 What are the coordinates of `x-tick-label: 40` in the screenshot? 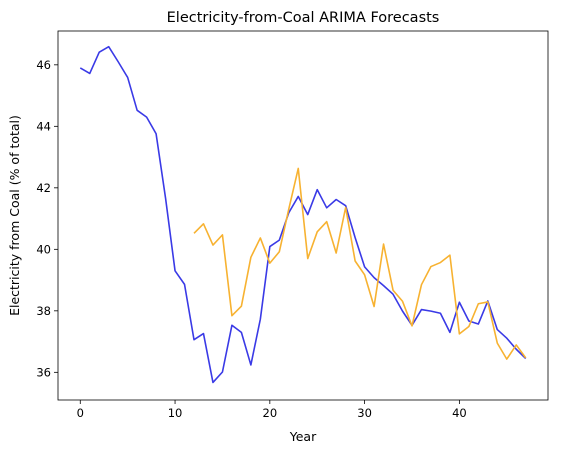 It's located at (459, 413).